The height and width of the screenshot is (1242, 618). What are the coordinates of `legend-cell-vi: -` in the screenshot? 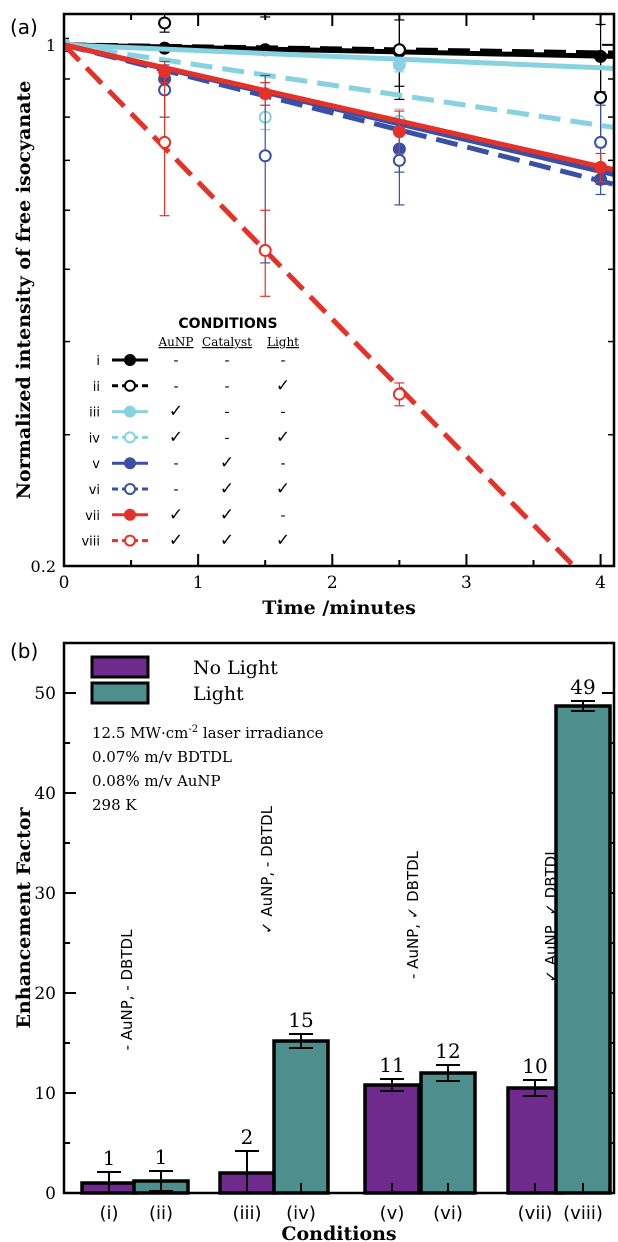 It's located at (175, 490).